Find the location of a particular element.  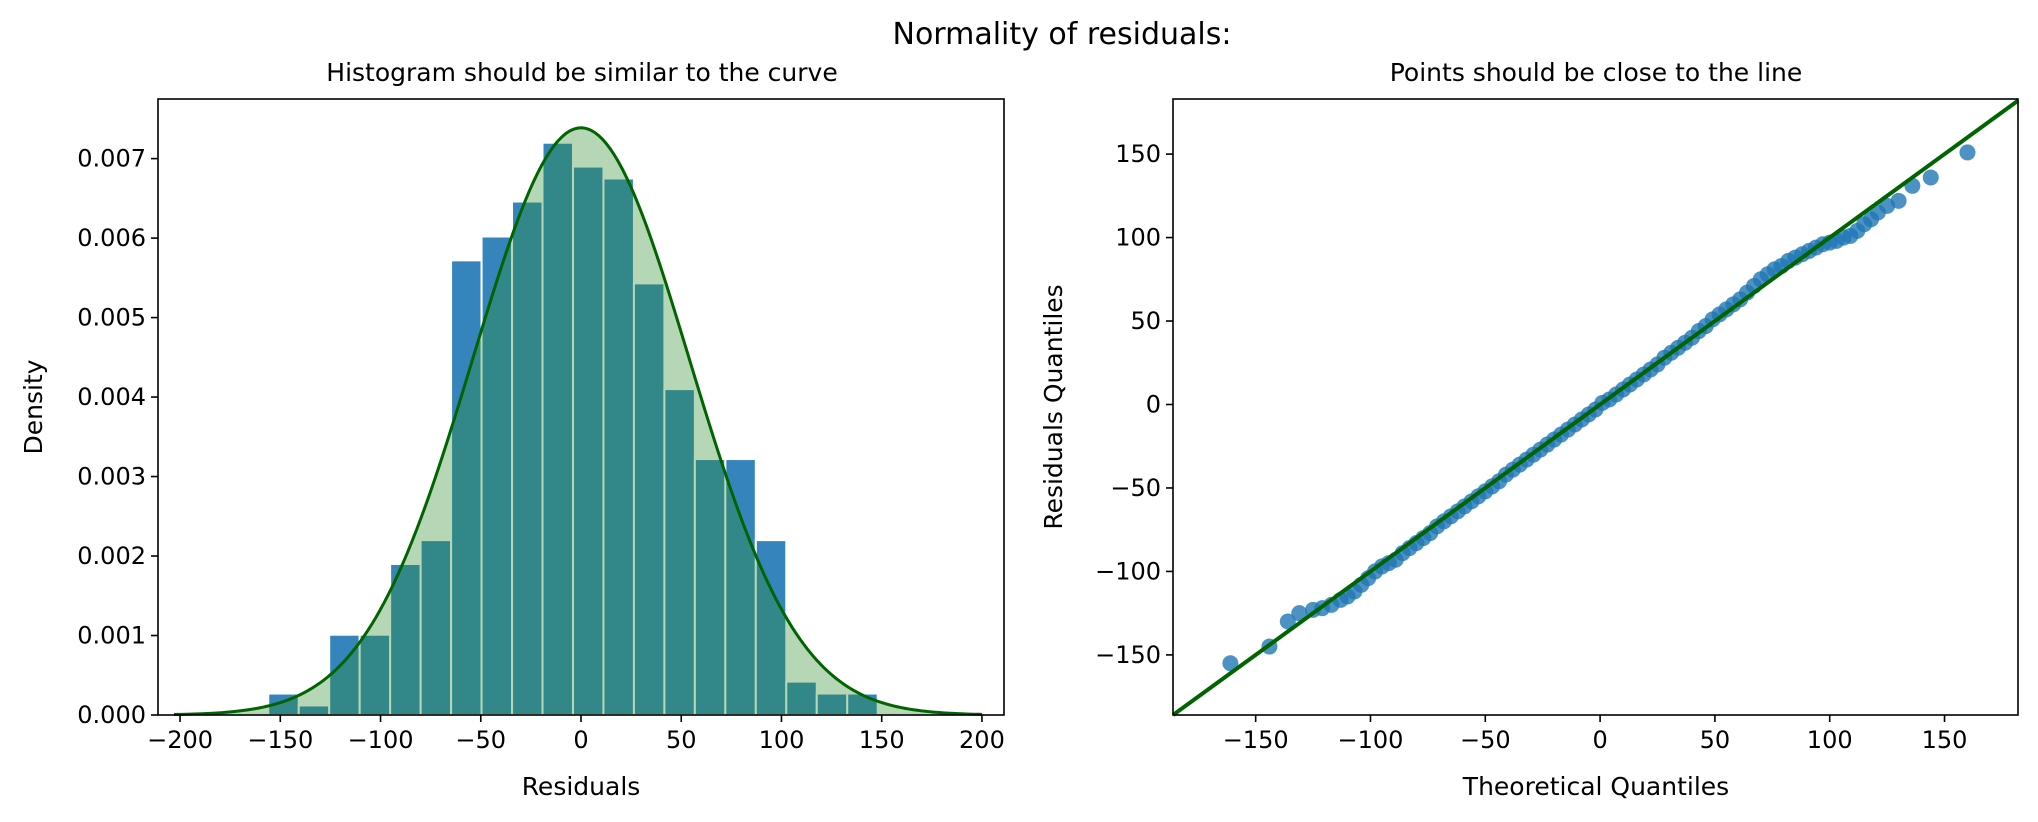

histogram-y-ticks: 0.000 0.001 0.002 0.003 0.004 0.005 0.006 0.007 is located at coordinates (117, 437).